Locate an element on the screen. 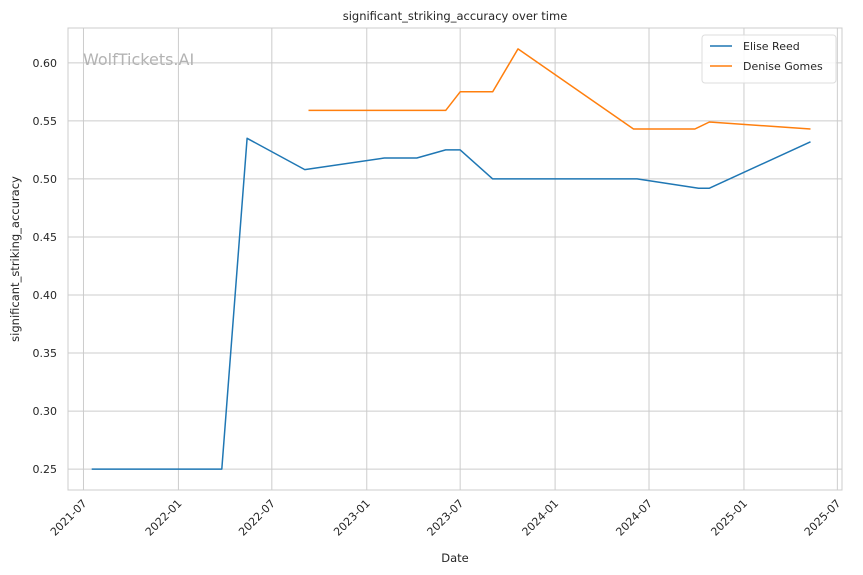 The width and height of the screenshot is (863, 575). x-axis-title: Date is located at coordinates (455, 558).